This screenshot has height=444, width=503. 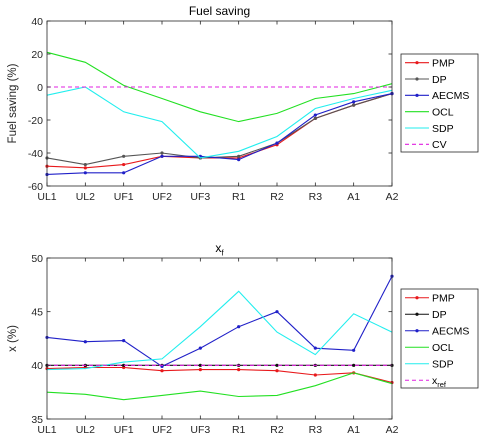 What do you see at coordinates (219, 375) in the screenshot?
I see `series-line-pmp` at bounding box center [219, 375].